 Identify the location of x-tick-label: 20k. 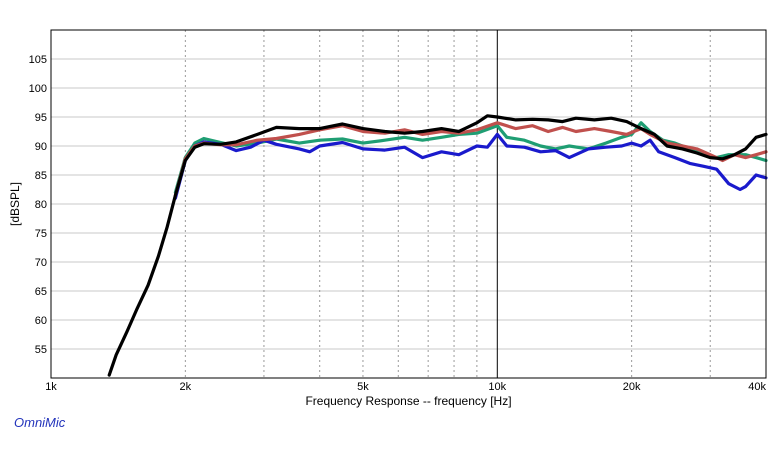
(632, 387).